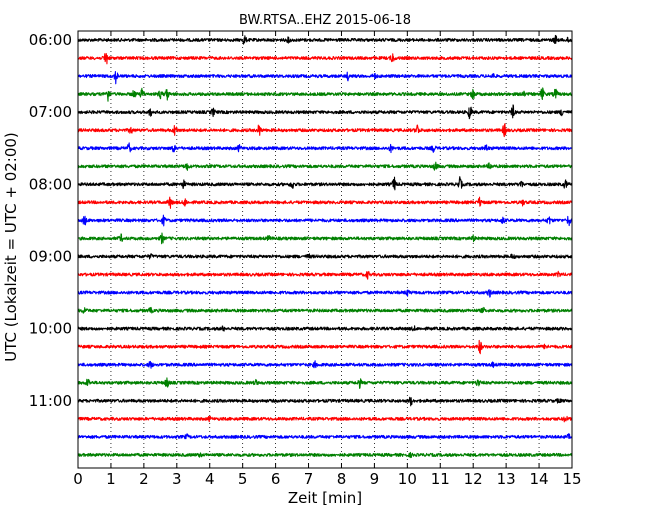 The width and height of the screenshot is (650, 520). Describe the element at coordinates (325, 498) in the screenshot. I see `x-axis-label: Zeit [min]` at that location.